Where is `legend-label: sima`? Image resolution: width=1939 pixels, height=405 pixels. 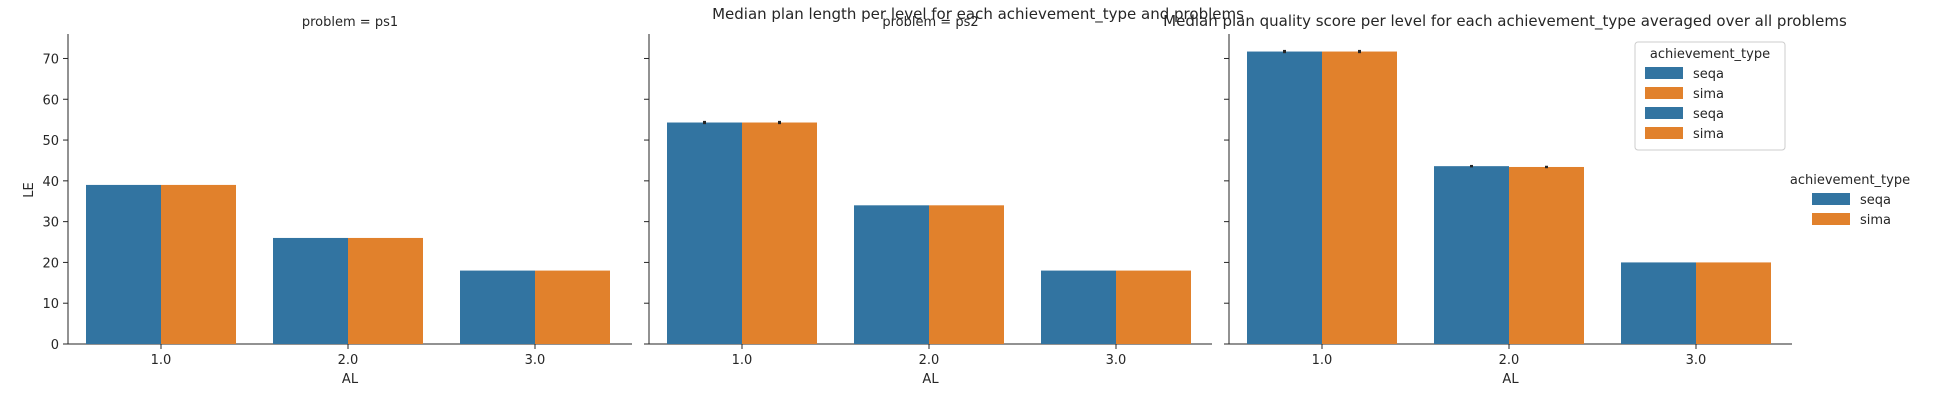 legend-label: sima is located at coordinates (1875, 220).